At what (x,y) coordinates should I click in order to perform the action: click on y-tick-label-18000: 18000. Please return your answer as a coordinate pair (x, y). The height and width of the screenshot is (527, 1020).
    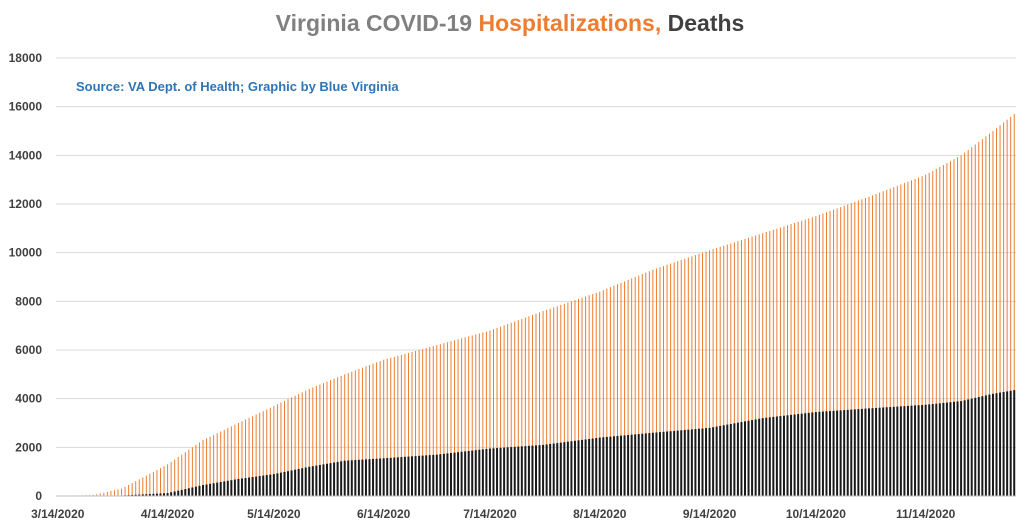
    Looking at the image, I should click on (26, 58).